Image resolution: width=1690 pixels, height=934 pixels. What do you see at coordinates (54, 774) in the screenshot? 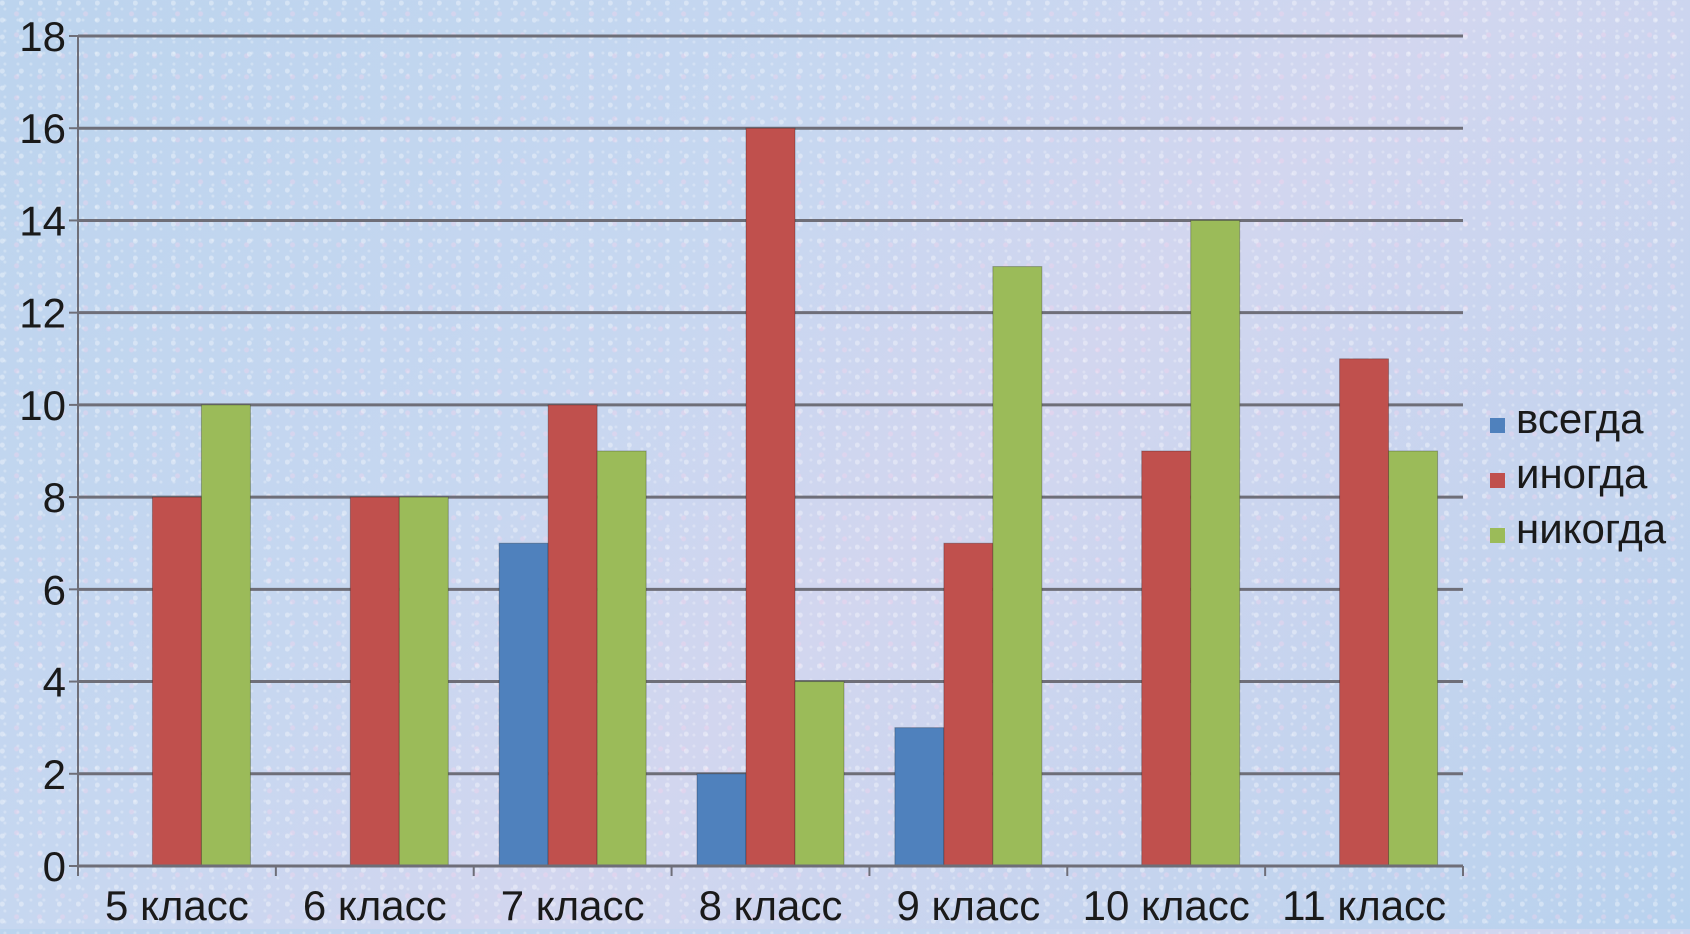
I see `y-tick-label: 2` at bounding box center [54, 774].